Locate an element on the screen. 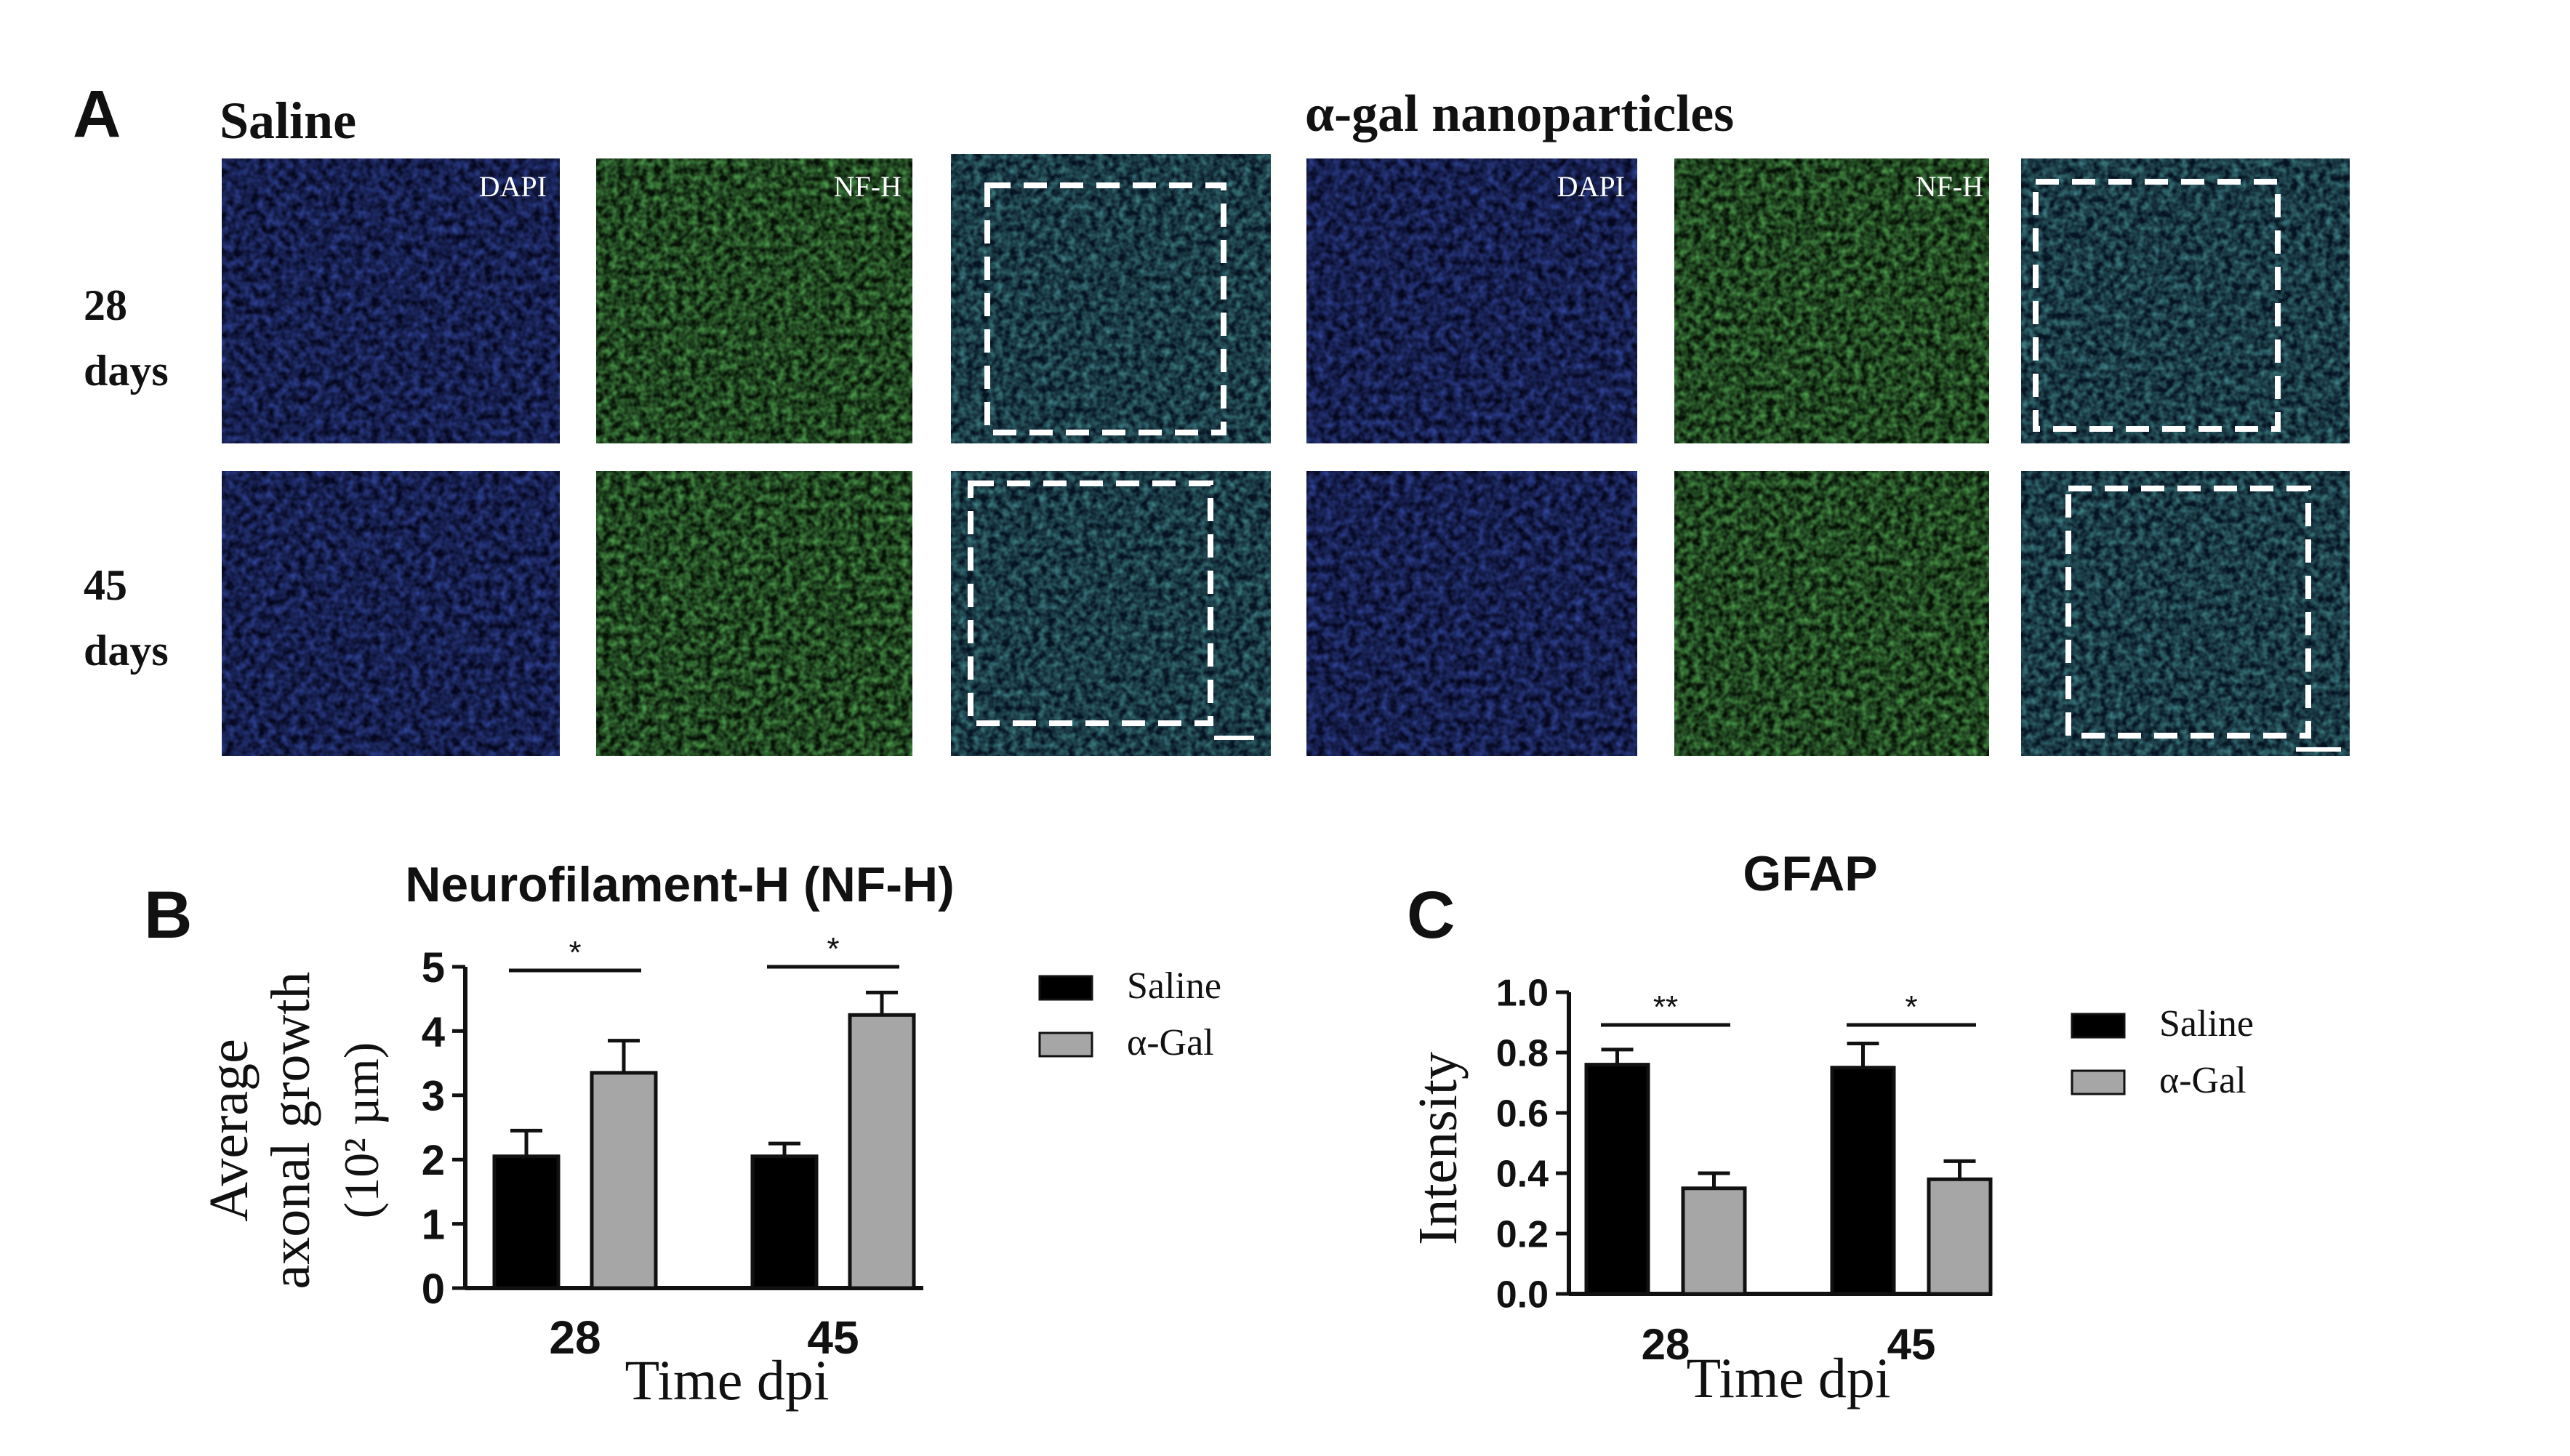  group-label-saline: Saline is located at coordinates (288, 121).